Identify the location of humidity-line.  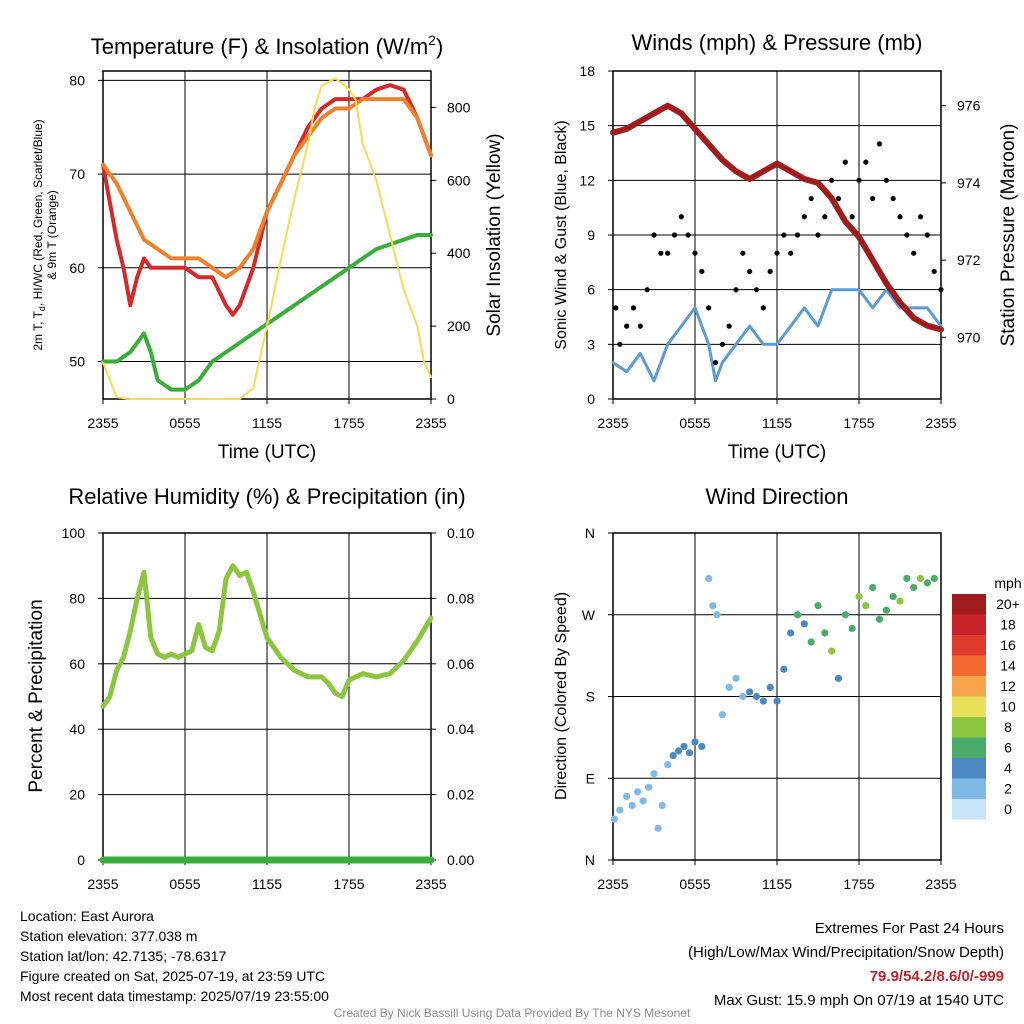
(267, 636).